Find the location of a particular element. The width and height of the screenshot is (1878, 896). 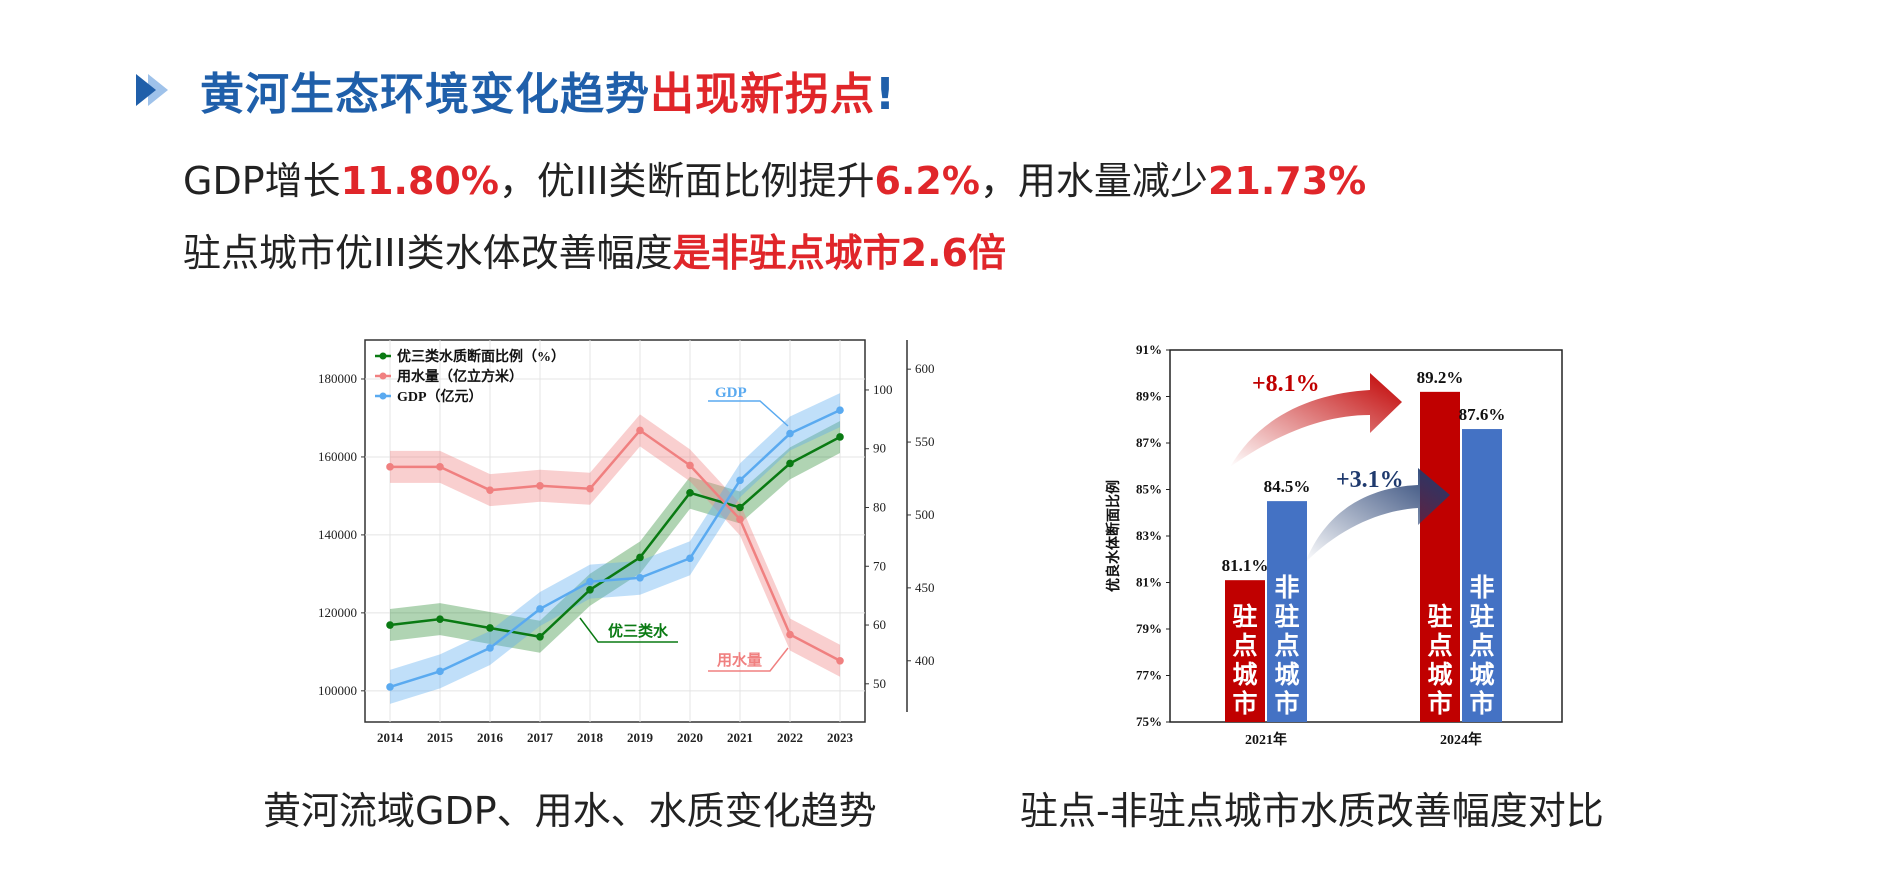

summary-line-1: GDP增长11.80%，优III类断面比例提升6.2%，用水量减少21.73% is located at coordinates (774, 177).